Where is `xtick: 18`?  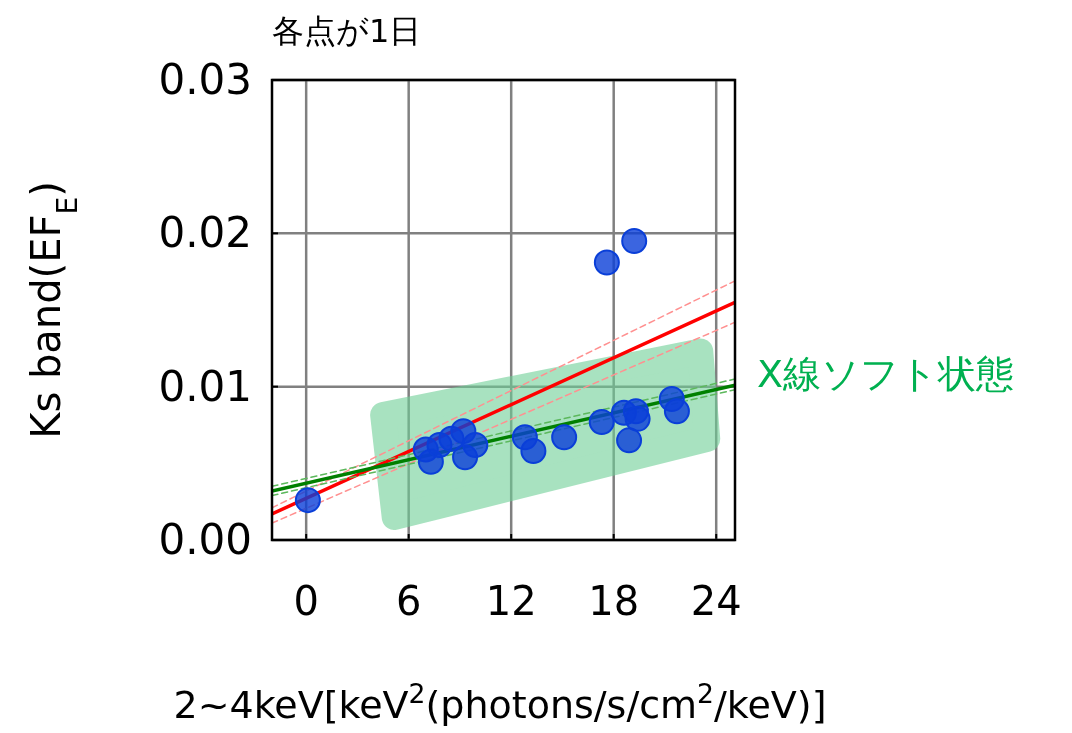 xtick: 18 is located at coordinates (614, 601).